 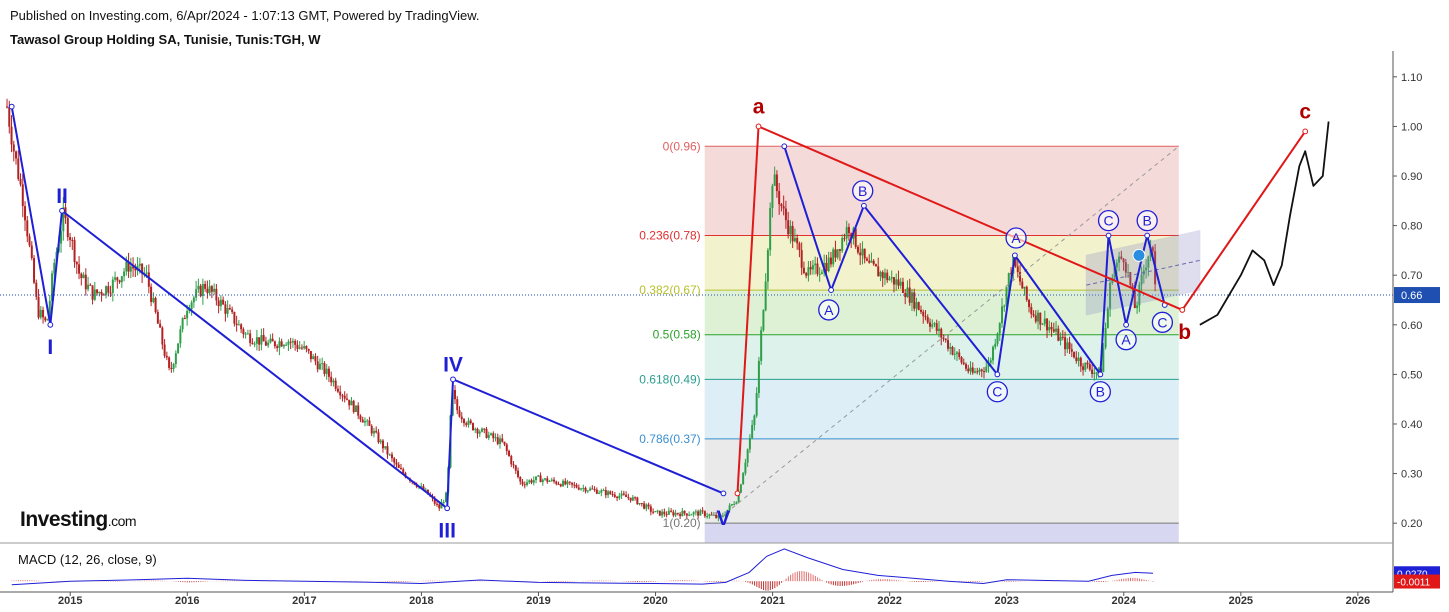 What do you see at coordinates (1264, 223) in the screenshot?
I see `projection-curve` at bounding box center [1264, 223].